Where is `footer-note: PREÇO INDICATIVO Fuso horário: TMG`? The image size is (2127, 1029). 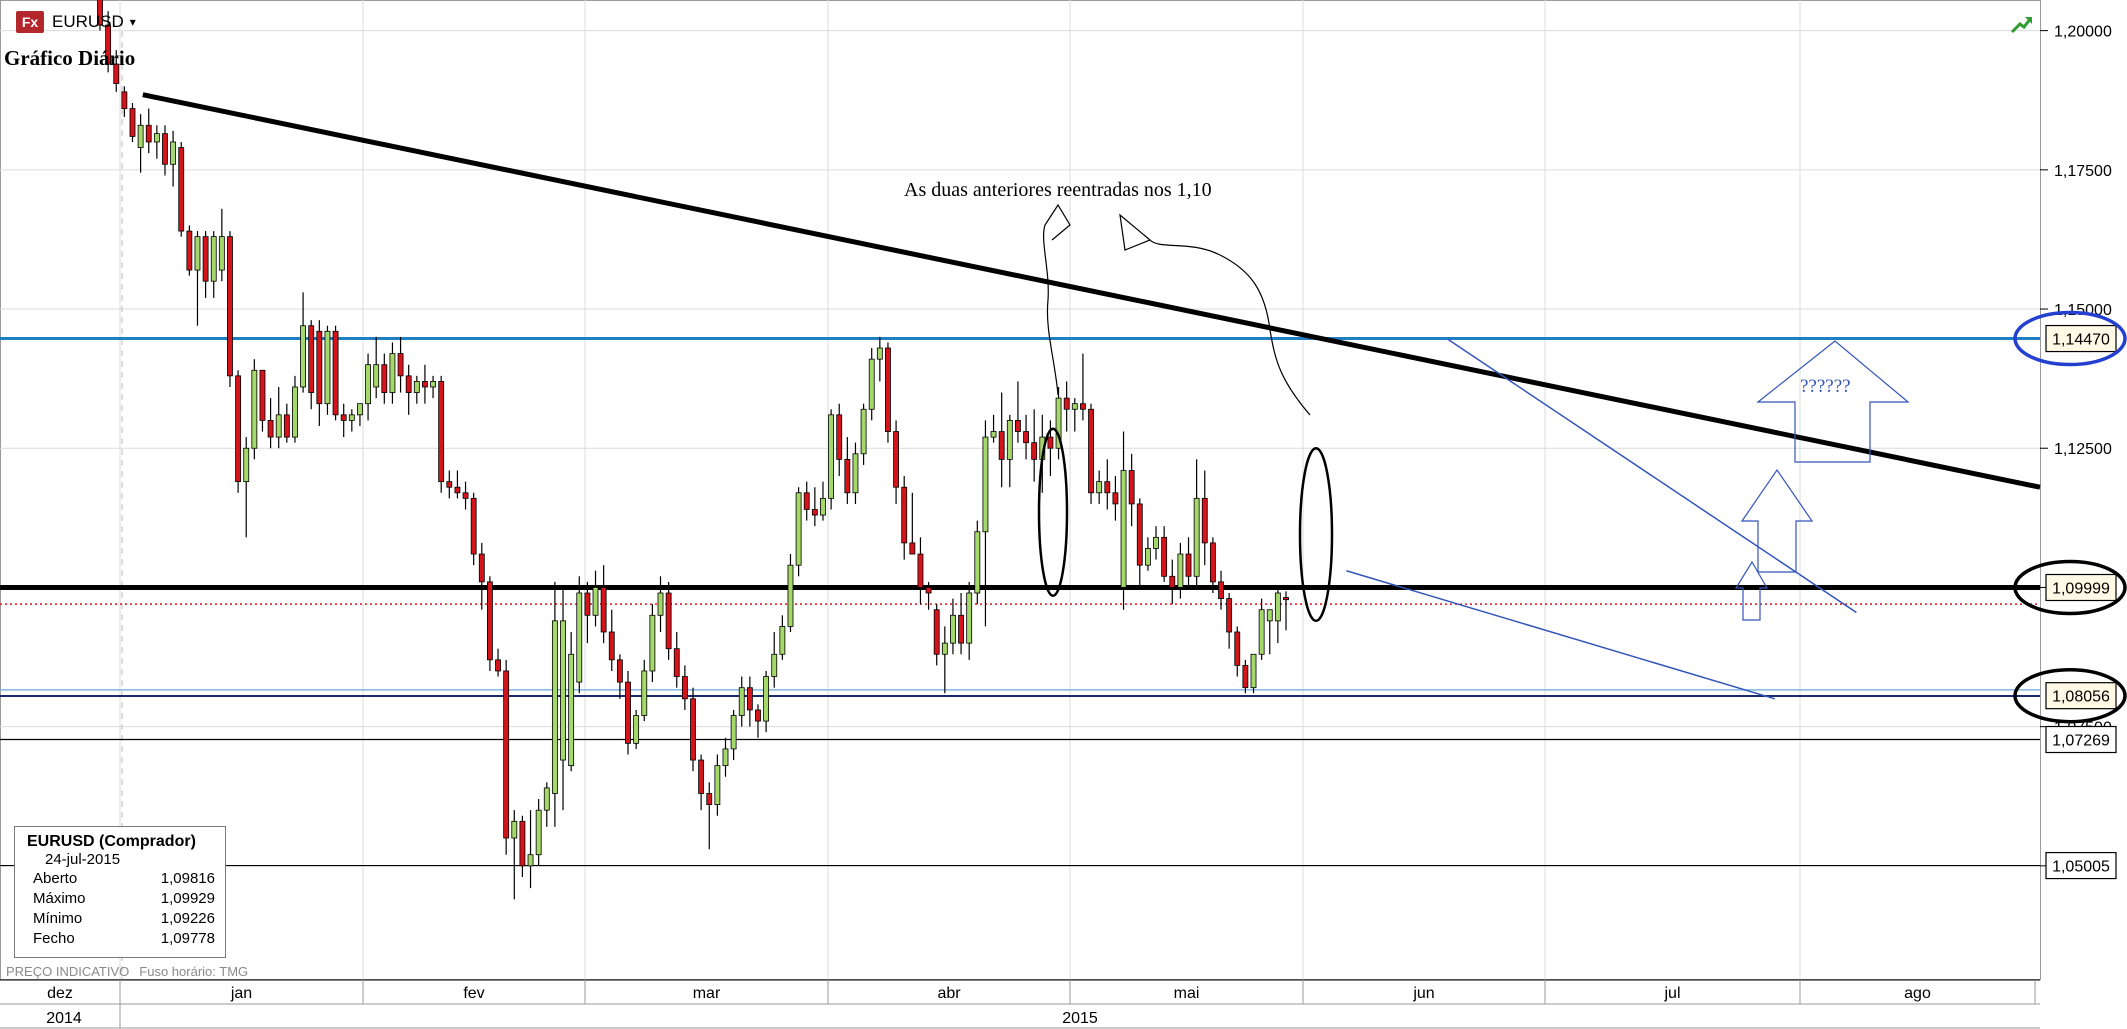
footer-note: PREÇO INDICATIVO Fuso horário: TMG is located at coordinates (127, 971).